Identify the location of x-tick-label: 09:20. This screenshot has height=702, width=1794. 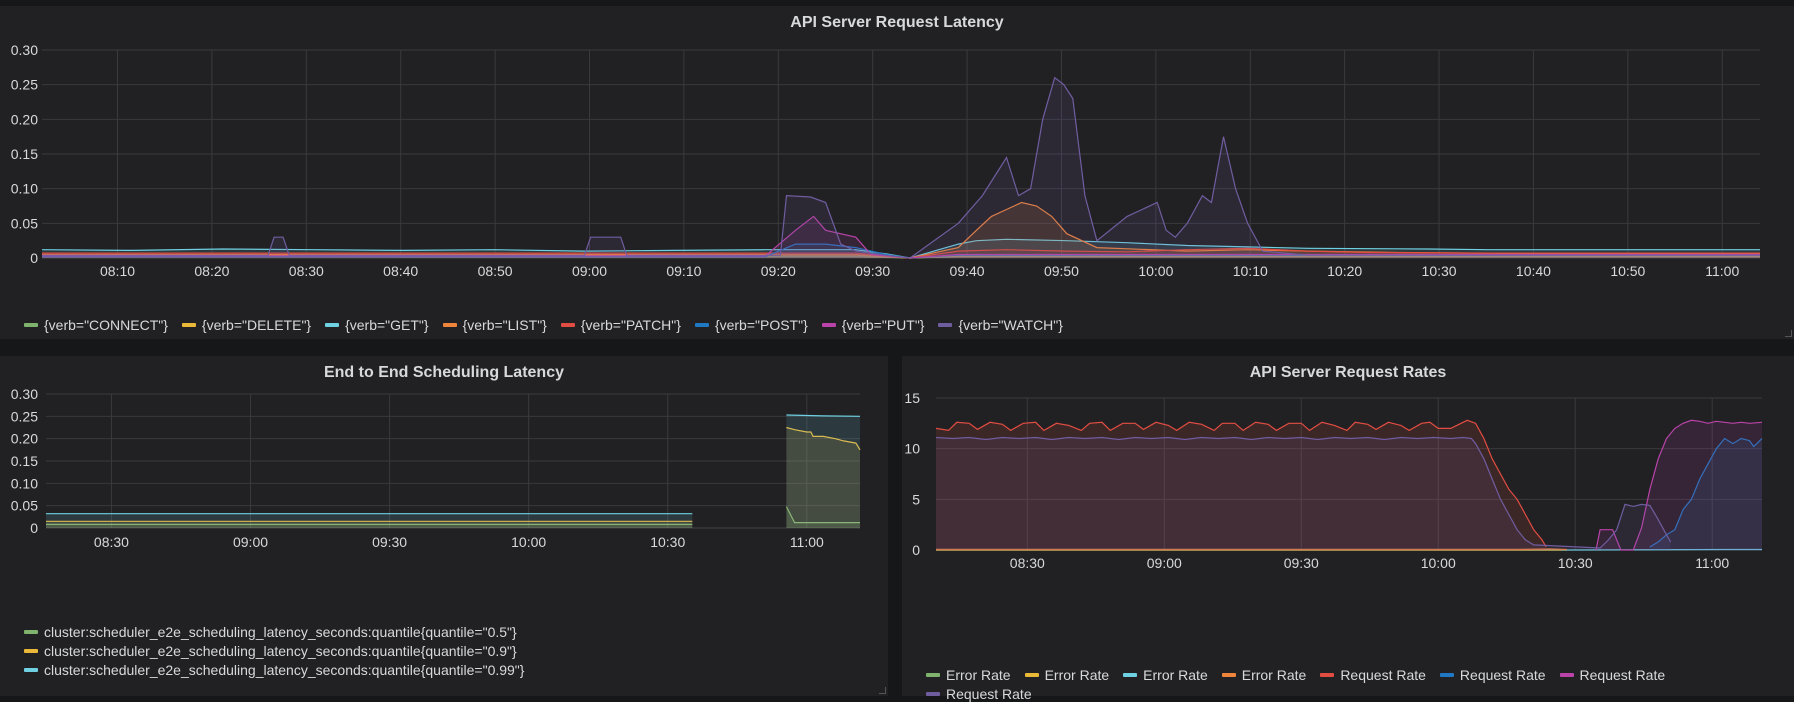
(778, 271).